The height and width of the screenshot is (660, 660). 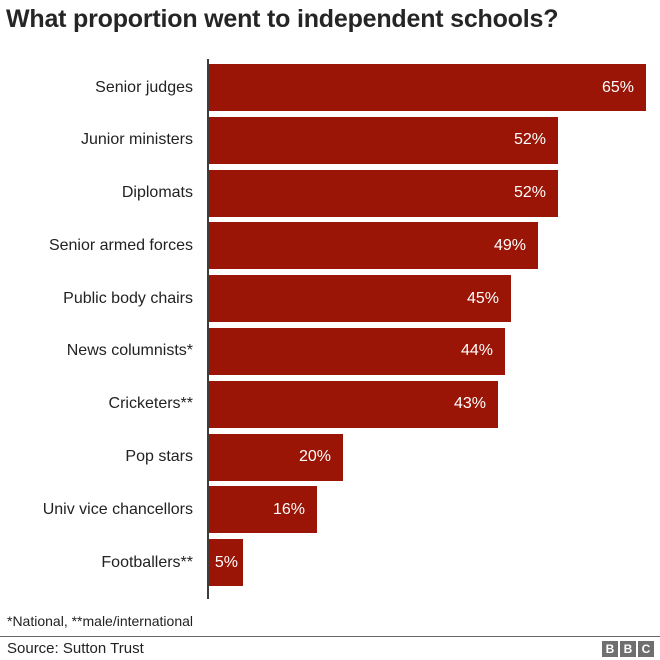 What do you see at coordinates (208, 329) in the screenshot?
I see `y-axis-line` at bounding box center [208, 329].